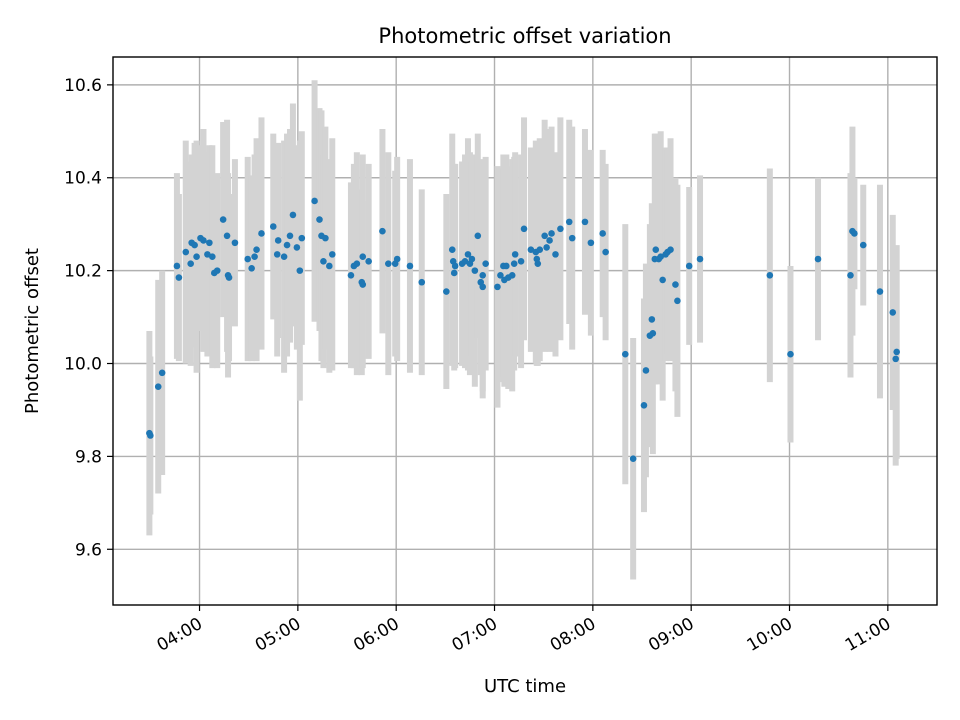 This screenshot has height=720, width=960. I want to click on x-tick-label: 11:00, so click(868, 635).